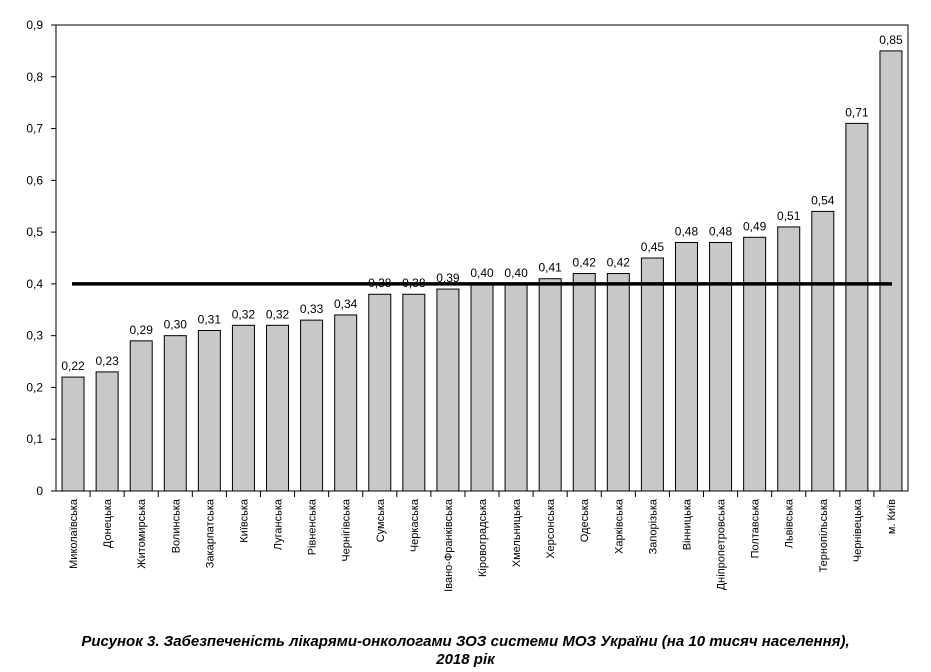  I want to click on x-tick-label: Чернігівська, so click(347, 530).